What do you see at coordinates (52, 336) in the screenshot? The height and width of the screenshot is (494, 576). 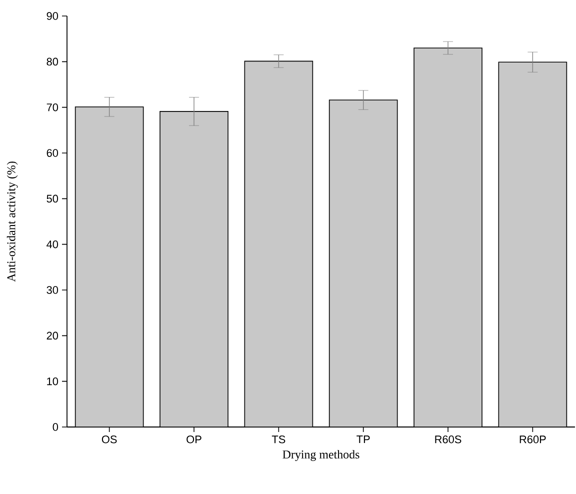 I see `y-tick-label: 20` at bounding box center [52, 336].